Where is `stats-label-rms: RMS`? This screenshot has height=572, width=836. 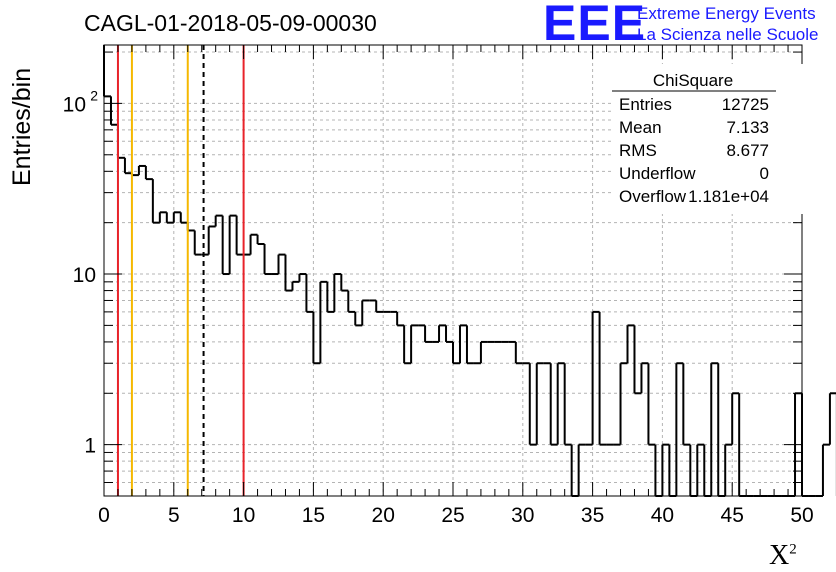 stats-label-rms: RMS is located at coordinates (638, 150).